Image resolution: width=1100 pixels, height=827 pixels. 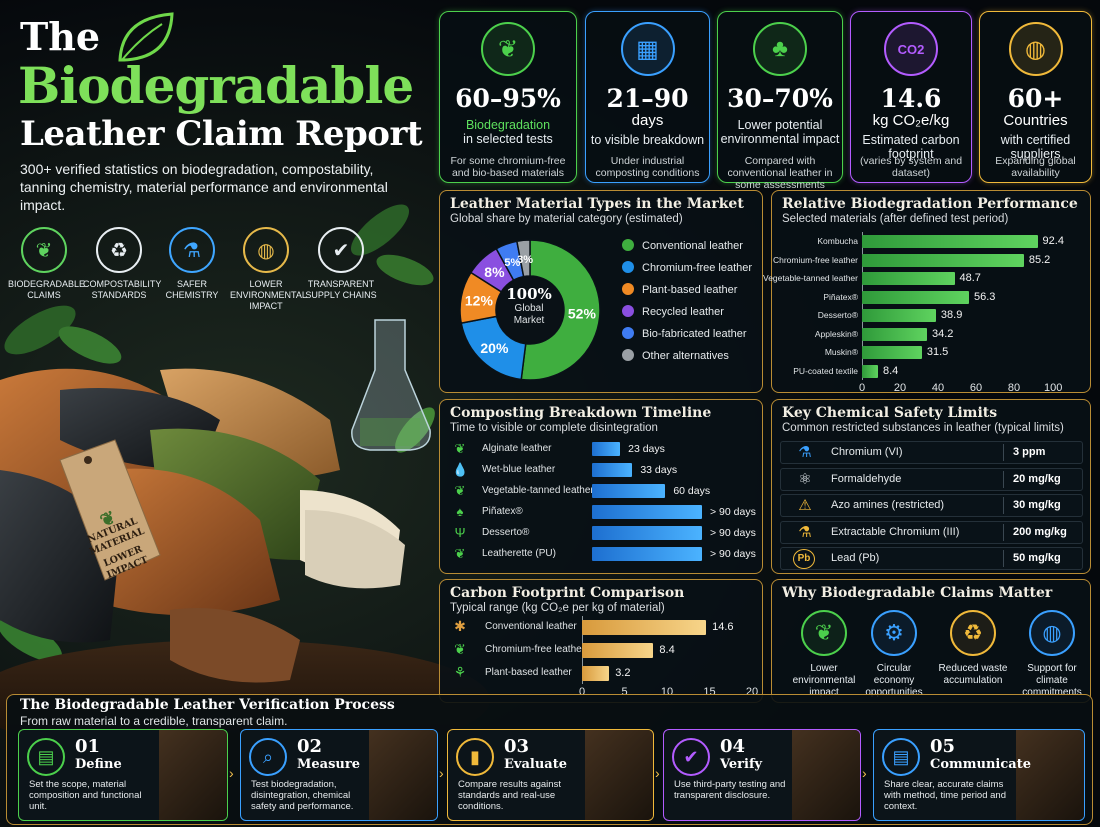 What do you see at coordinates (901, 757) in the screenshot?
I see `document-icon: ▤` at bounding box center [901, 757].